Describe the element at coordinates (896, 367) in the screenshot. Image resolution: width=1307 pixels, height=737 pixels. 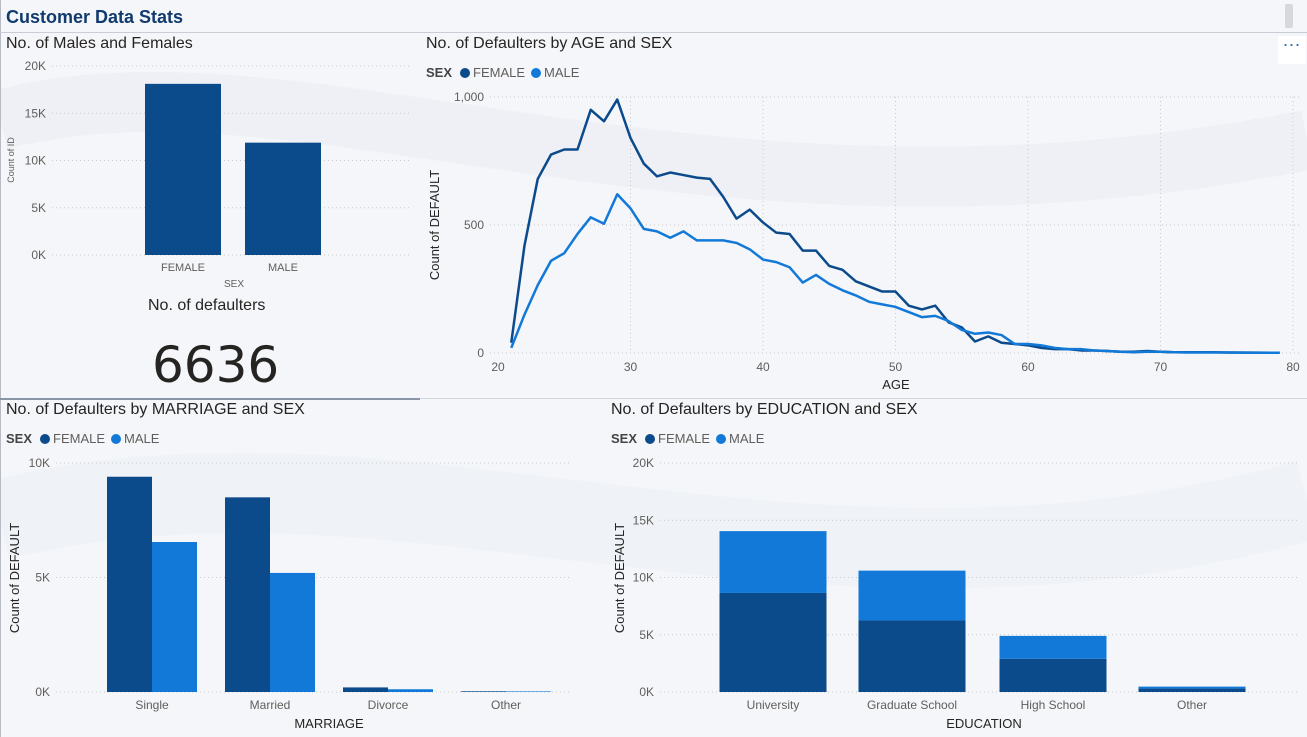
I see `x-tick-label: 50` at that location.